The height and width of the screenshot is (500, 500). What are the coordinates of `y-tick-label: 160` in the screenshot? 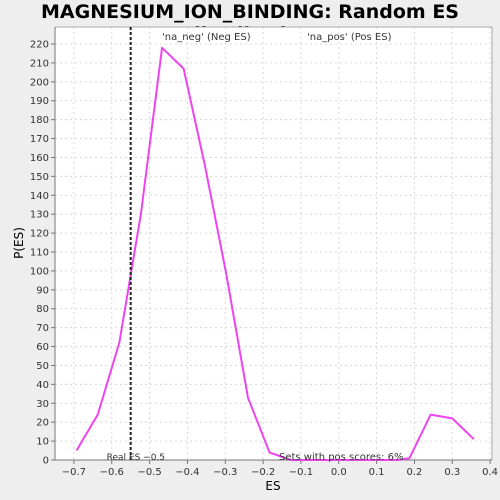 It's located at (39, 158).